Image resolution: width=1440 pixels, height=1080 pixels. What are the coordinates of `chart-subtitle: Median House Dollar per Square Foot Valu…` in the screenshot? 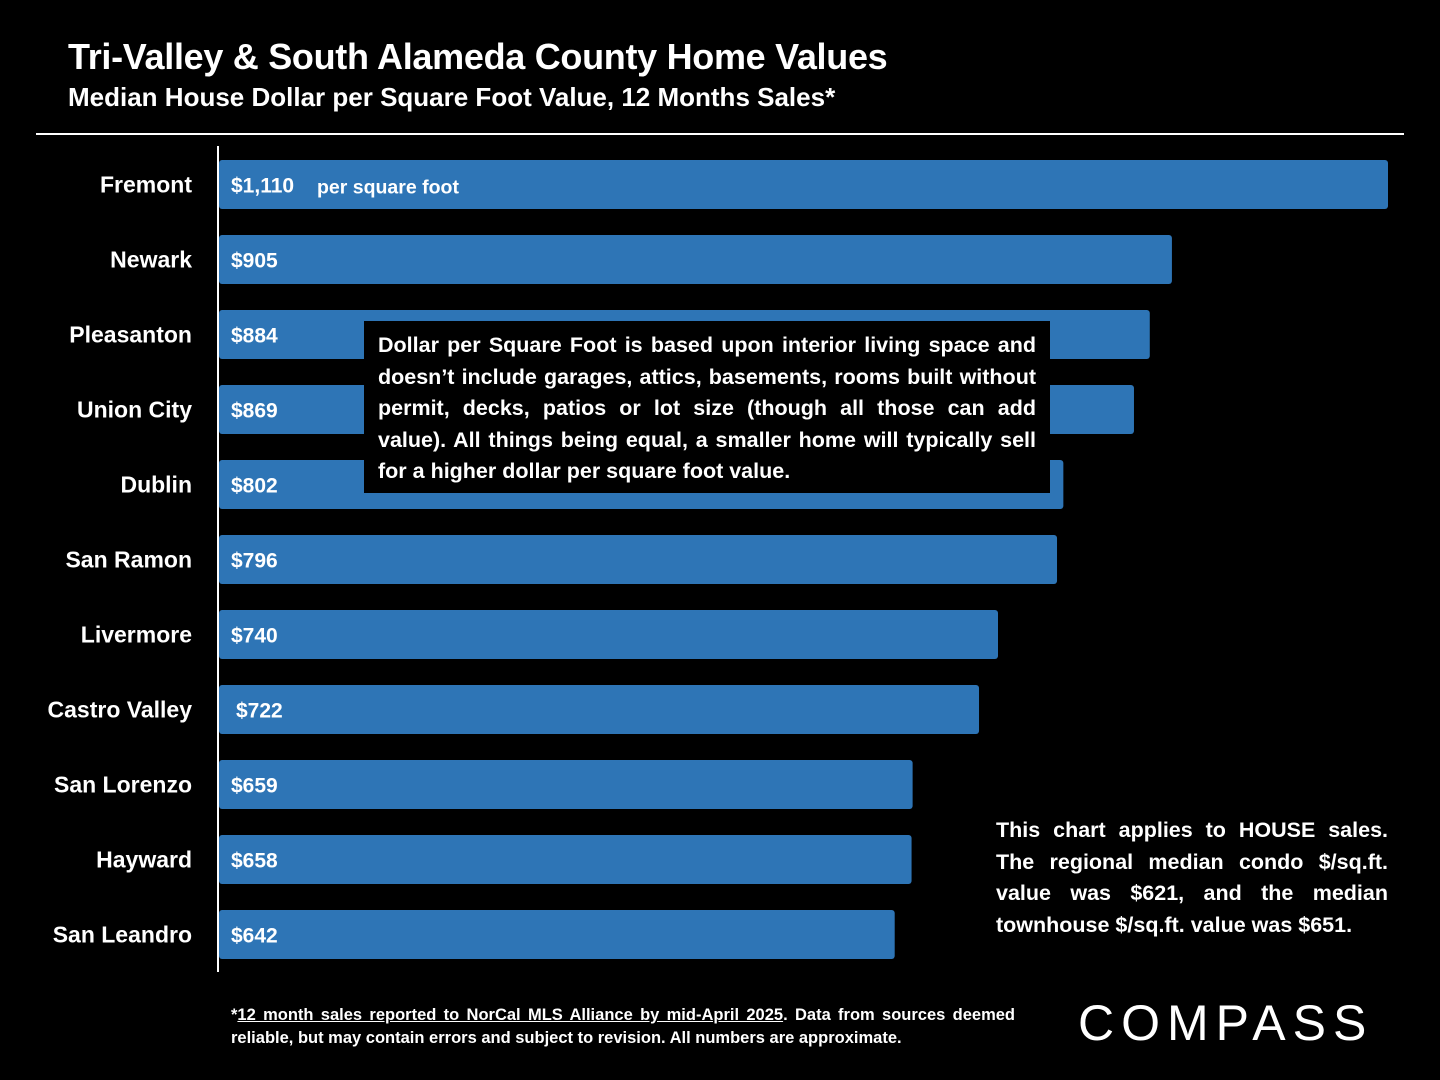 It's located at (452, 97).